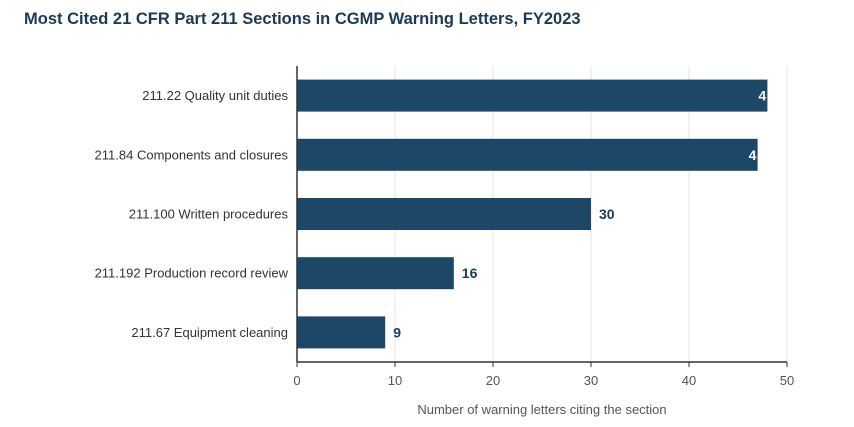 Image resolution: width=854 pixels, height=427 pixels. Describe the element at coordinates (787, 380) in the screenshot. I see `x-tick-label: 50` at that location.